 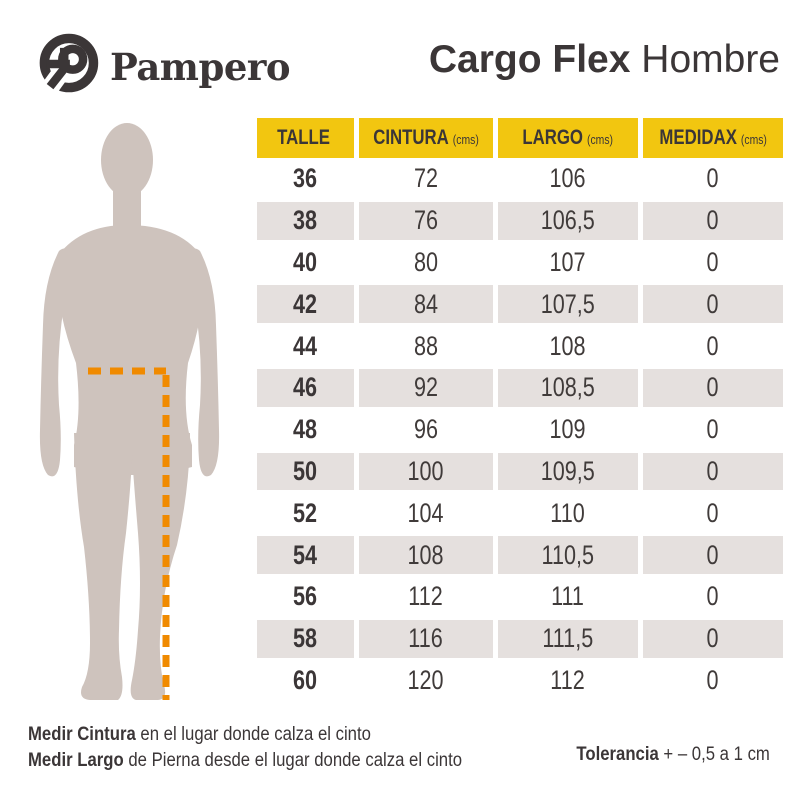 I want to click on measure-cell: 76, so click(x=426, y=220).